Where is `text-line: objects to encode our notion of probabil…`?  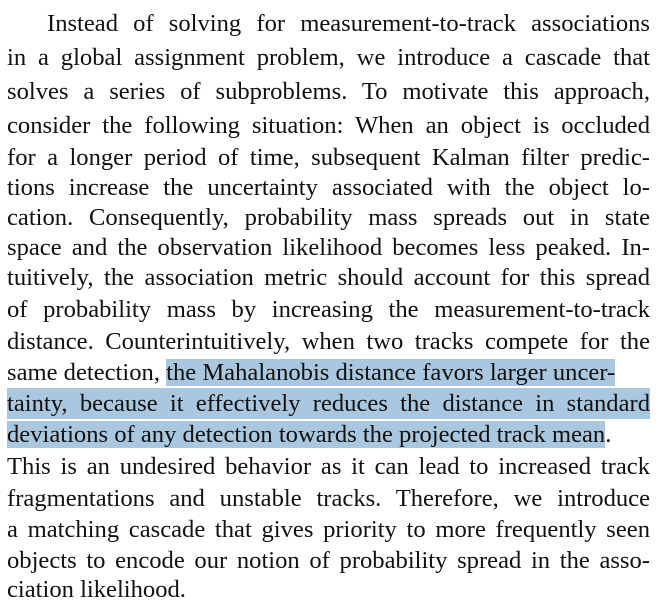
text-line: objects to encode our notion of probabil… is located at coordinates (328, 560).